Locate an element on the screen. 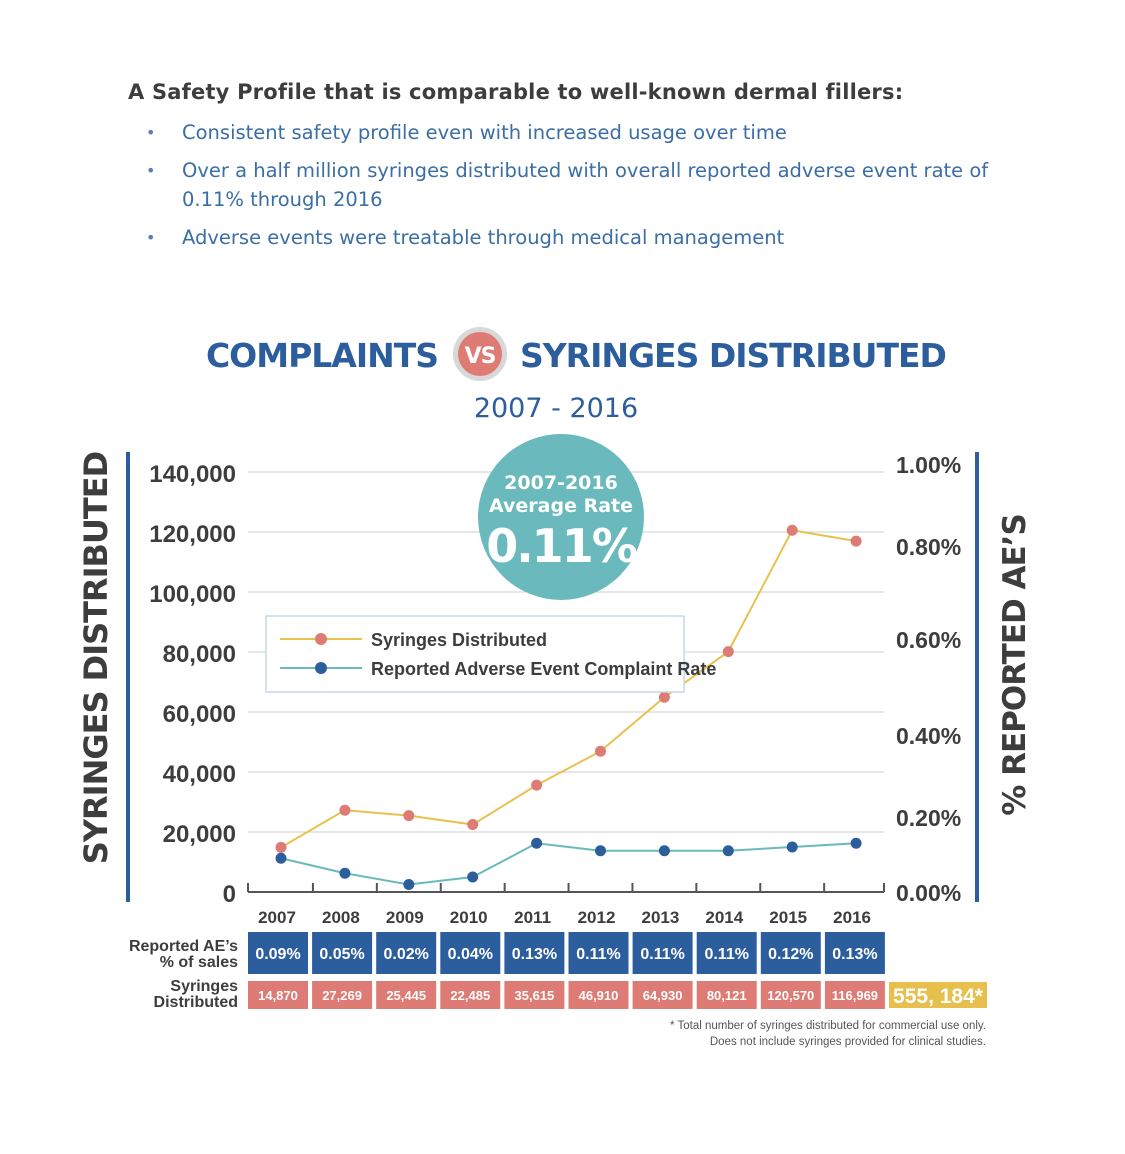  y-left-tick-label: 80,000 is located at coordinates (199, 654).